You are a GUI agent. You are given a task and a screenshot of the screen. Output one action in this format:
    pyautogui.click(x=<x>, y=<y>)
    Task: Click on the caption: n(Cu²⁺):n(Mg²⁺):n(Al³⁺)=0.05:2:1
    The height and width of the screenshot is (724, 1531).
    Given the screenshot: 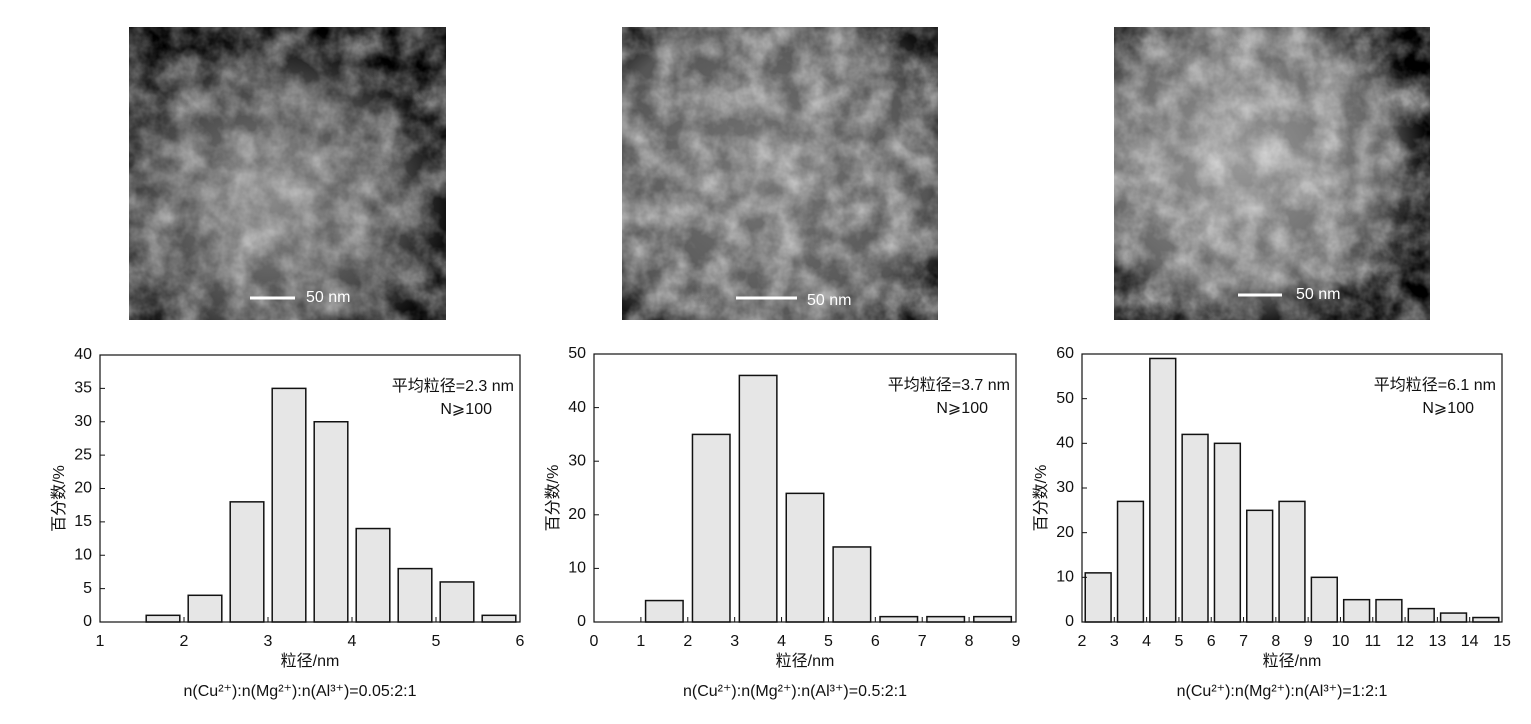 What is the action you would take?
    pyautogui.click(x=300, y=691)
    